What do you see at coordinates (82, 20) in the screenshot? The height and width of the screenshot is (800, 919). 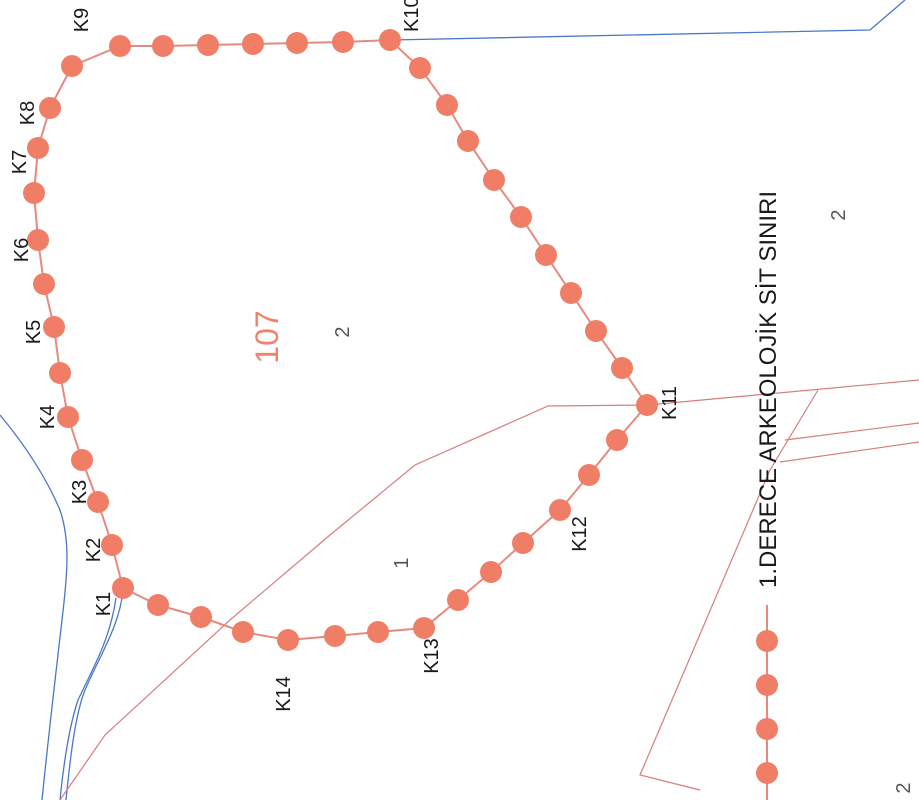 I see `vertex-label-k9: K9` at bounding box center [82, 20].